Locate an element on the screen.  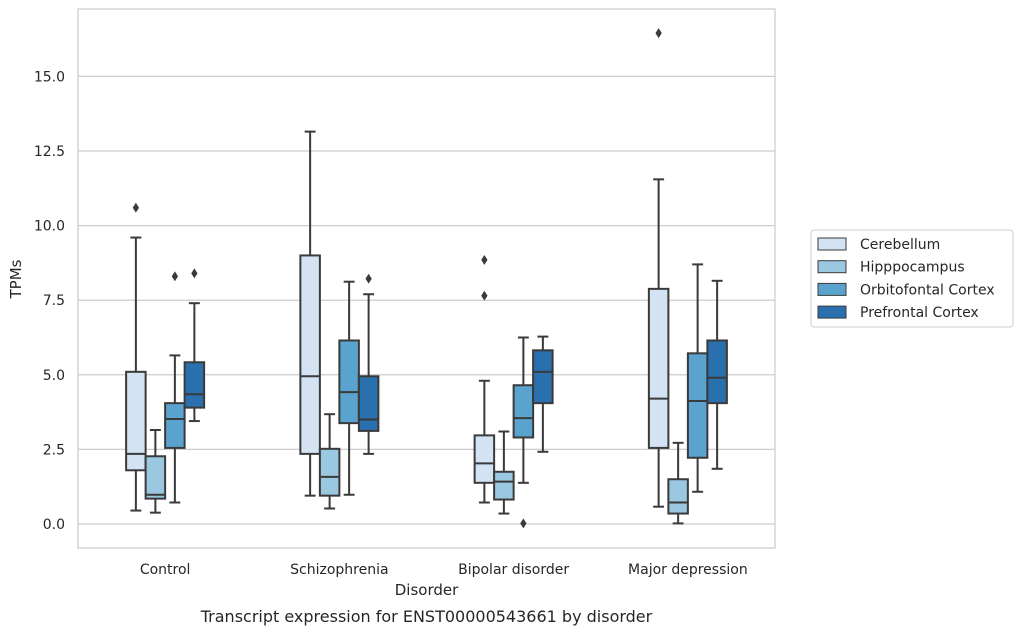
x-tick-label: Major depression is located at coordinates (688, 570).